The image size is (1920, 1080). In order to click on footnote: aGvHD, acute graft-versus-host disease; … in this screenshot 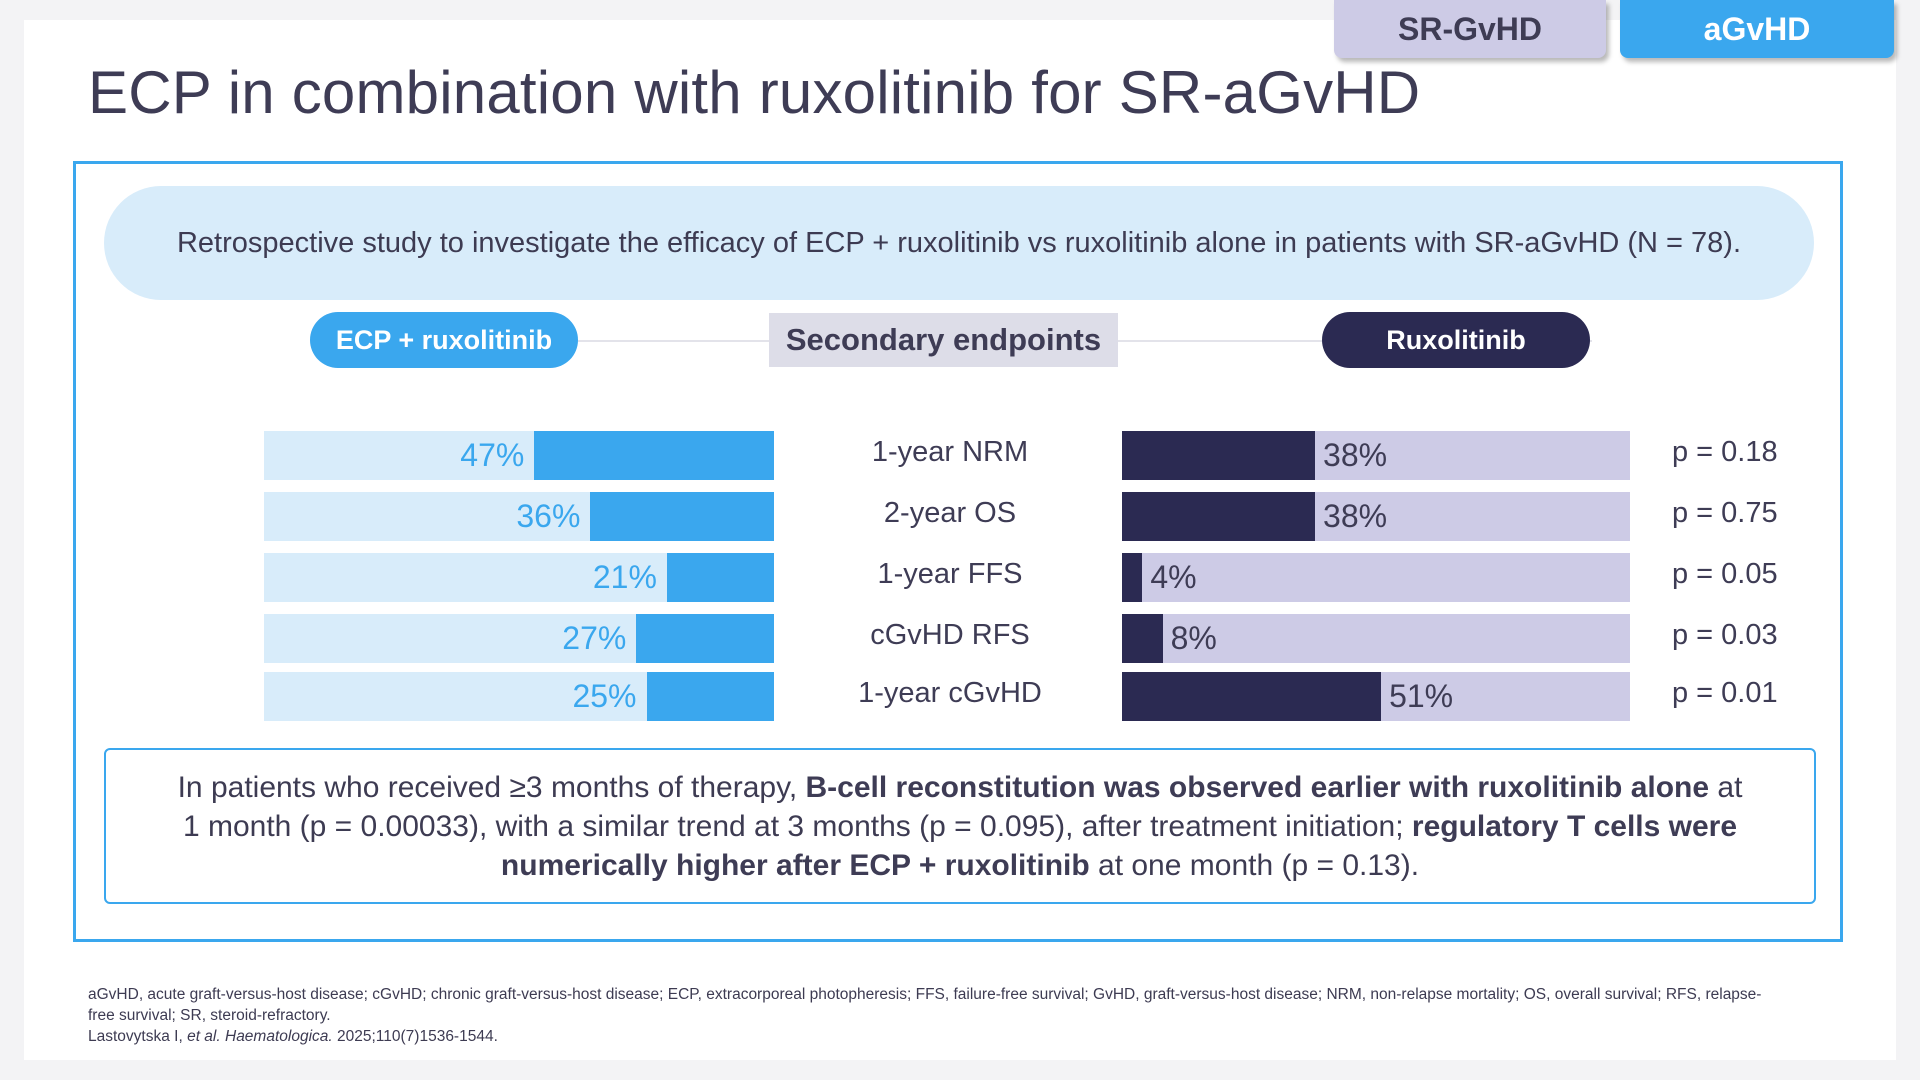, I will do `click(938, 1015)`.